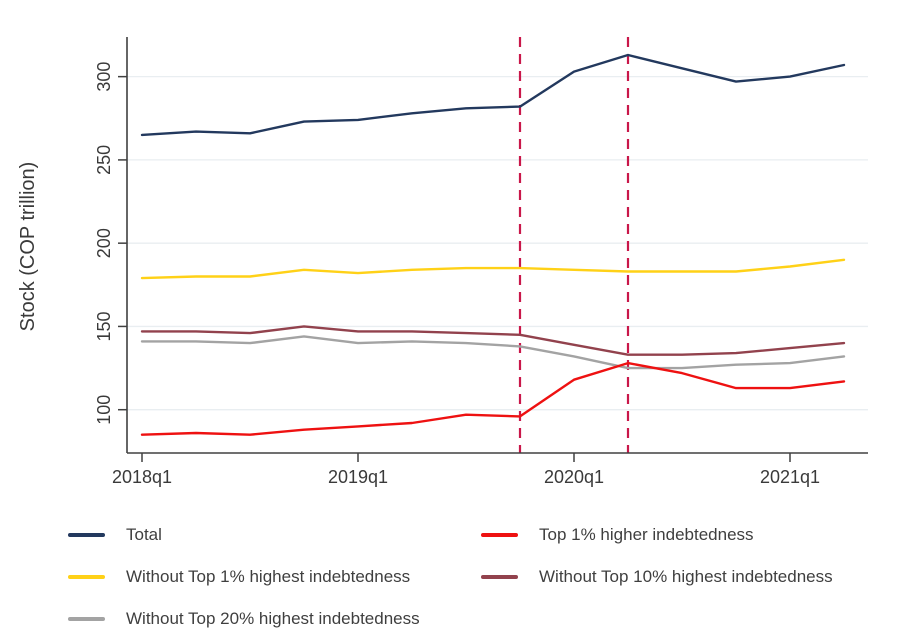  Describe the element at coordinates (790, 477) in the screenshot. I see `x-tick-label: 2021q1` at that location.